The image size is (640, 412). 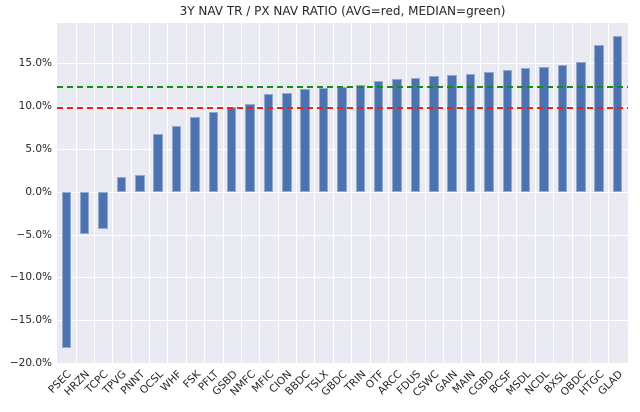 I want to click on y-axis-tick-label: −10.0%, so click(x=30, y=277).